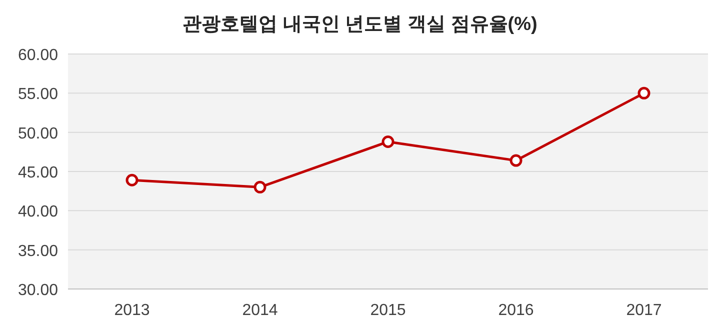 The height and width of the screenshot is (327, 720). What do you see at coordinates (388, 310) in the screenshot?
I see `x-tick-label: 2015` at bounding box center [388, 310].